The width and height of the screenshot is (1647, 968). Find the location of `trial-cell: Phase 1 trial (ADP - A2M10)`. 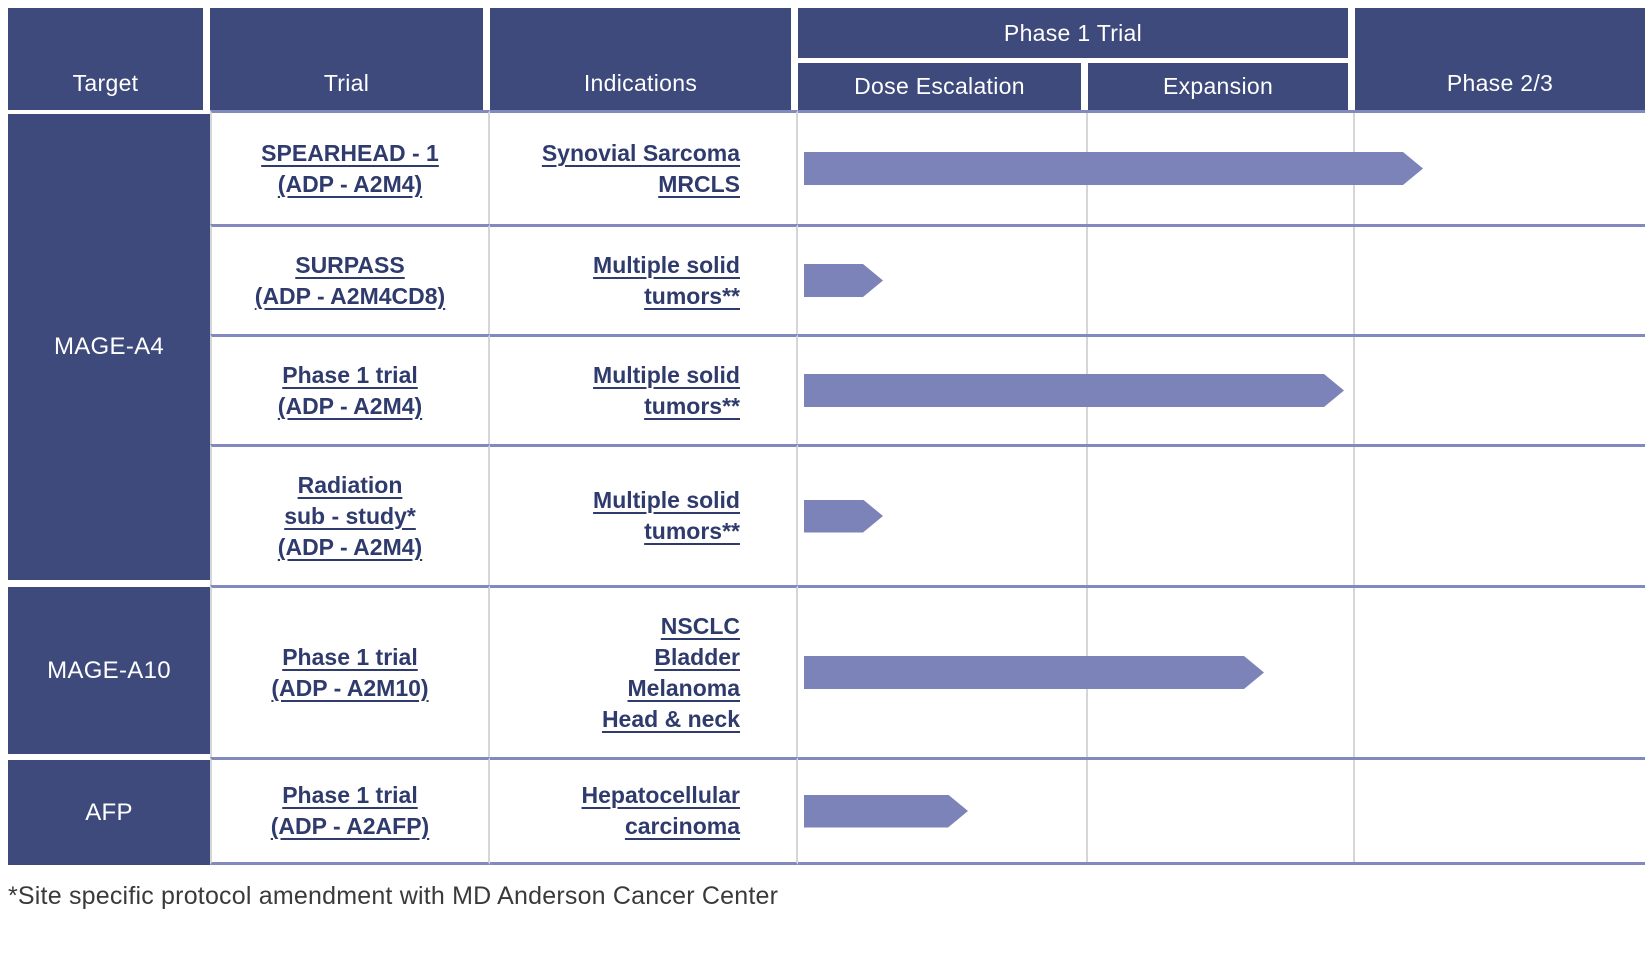

trial-cell: Phase 1 trial (ADP - A2M10) is located at coordinates (350, 671).